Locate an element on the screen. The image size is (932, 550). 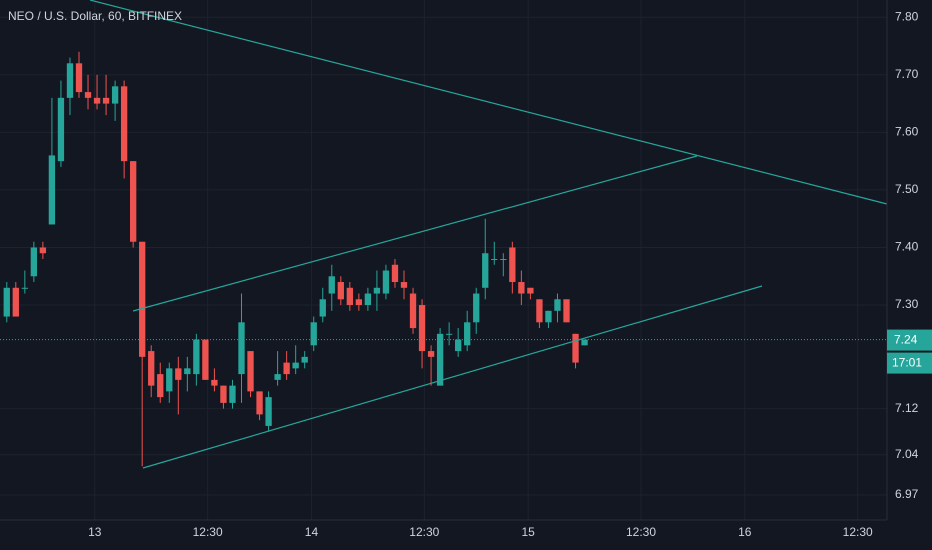
x-tick-label: 13 is located at coordinates (95, 532).